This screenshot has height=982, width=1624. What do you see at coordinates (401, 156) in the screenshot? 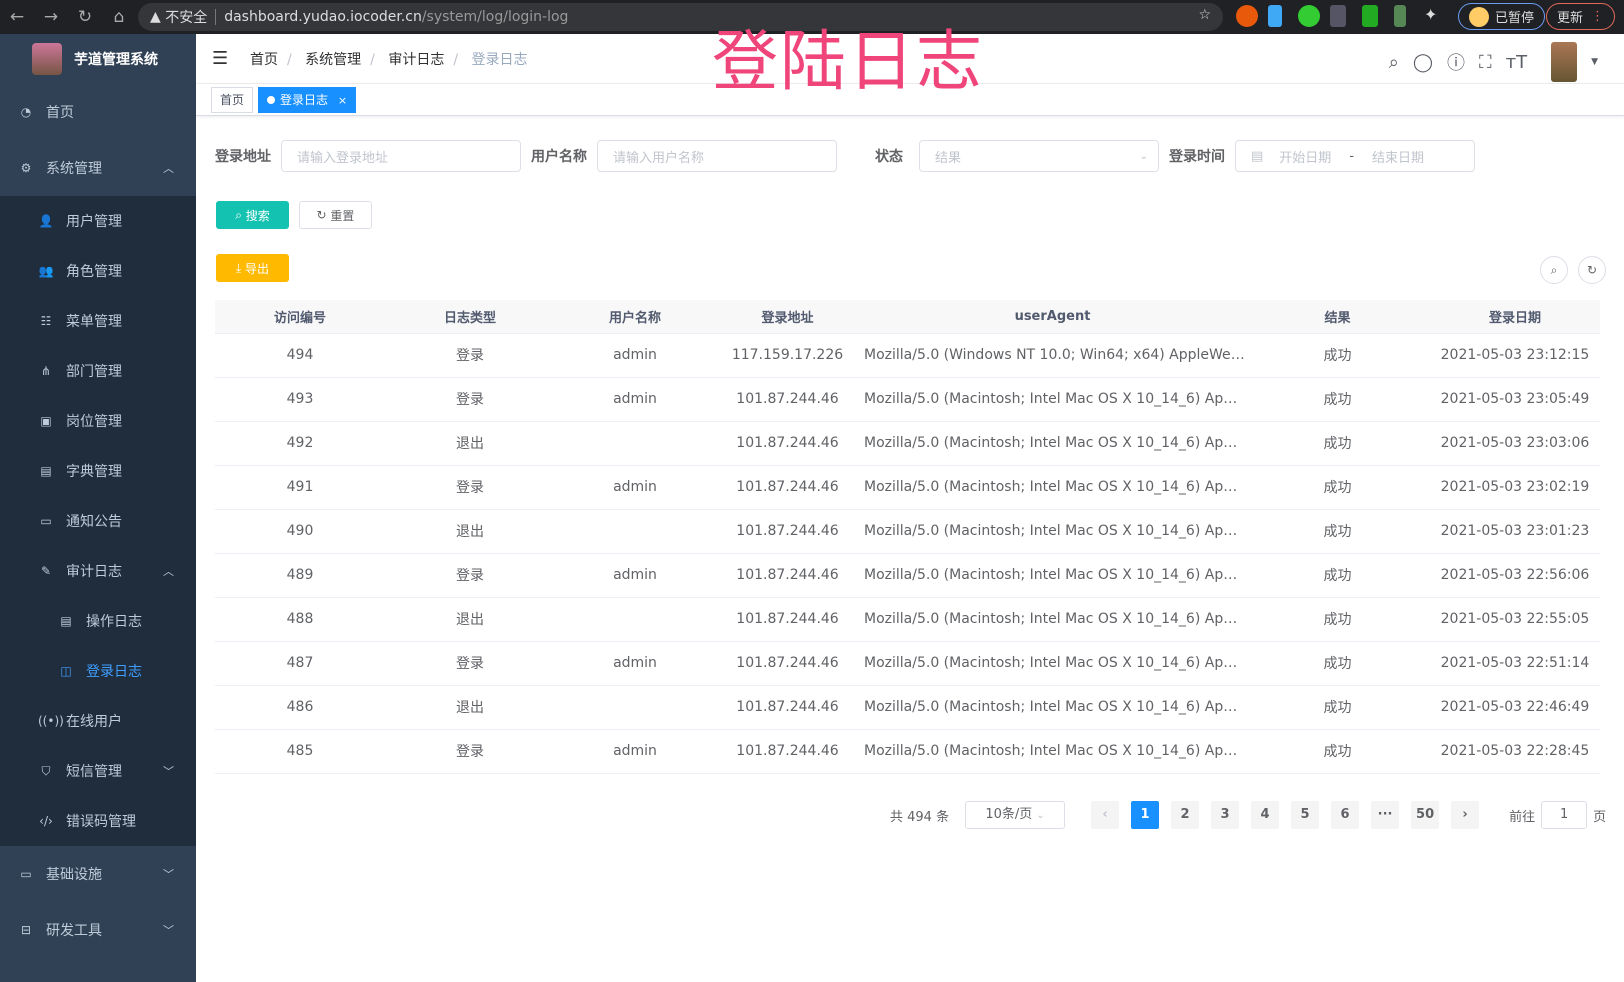
I see `address-input: 请输入登录地址` at bounding box center [401, 156].